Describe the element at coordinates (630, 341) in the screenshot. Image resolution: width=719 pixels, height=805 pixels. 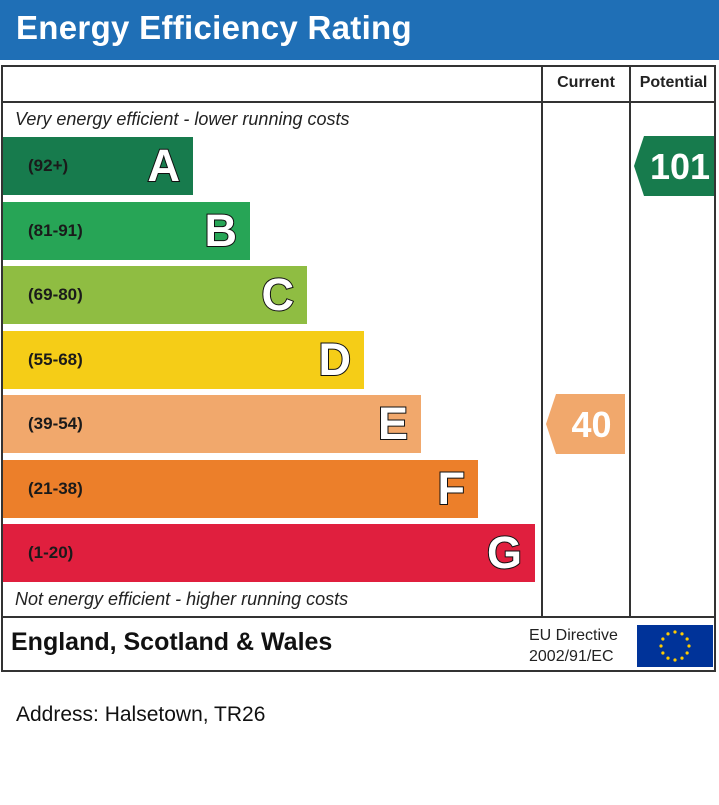
I see `column-divider-potential` at that location.